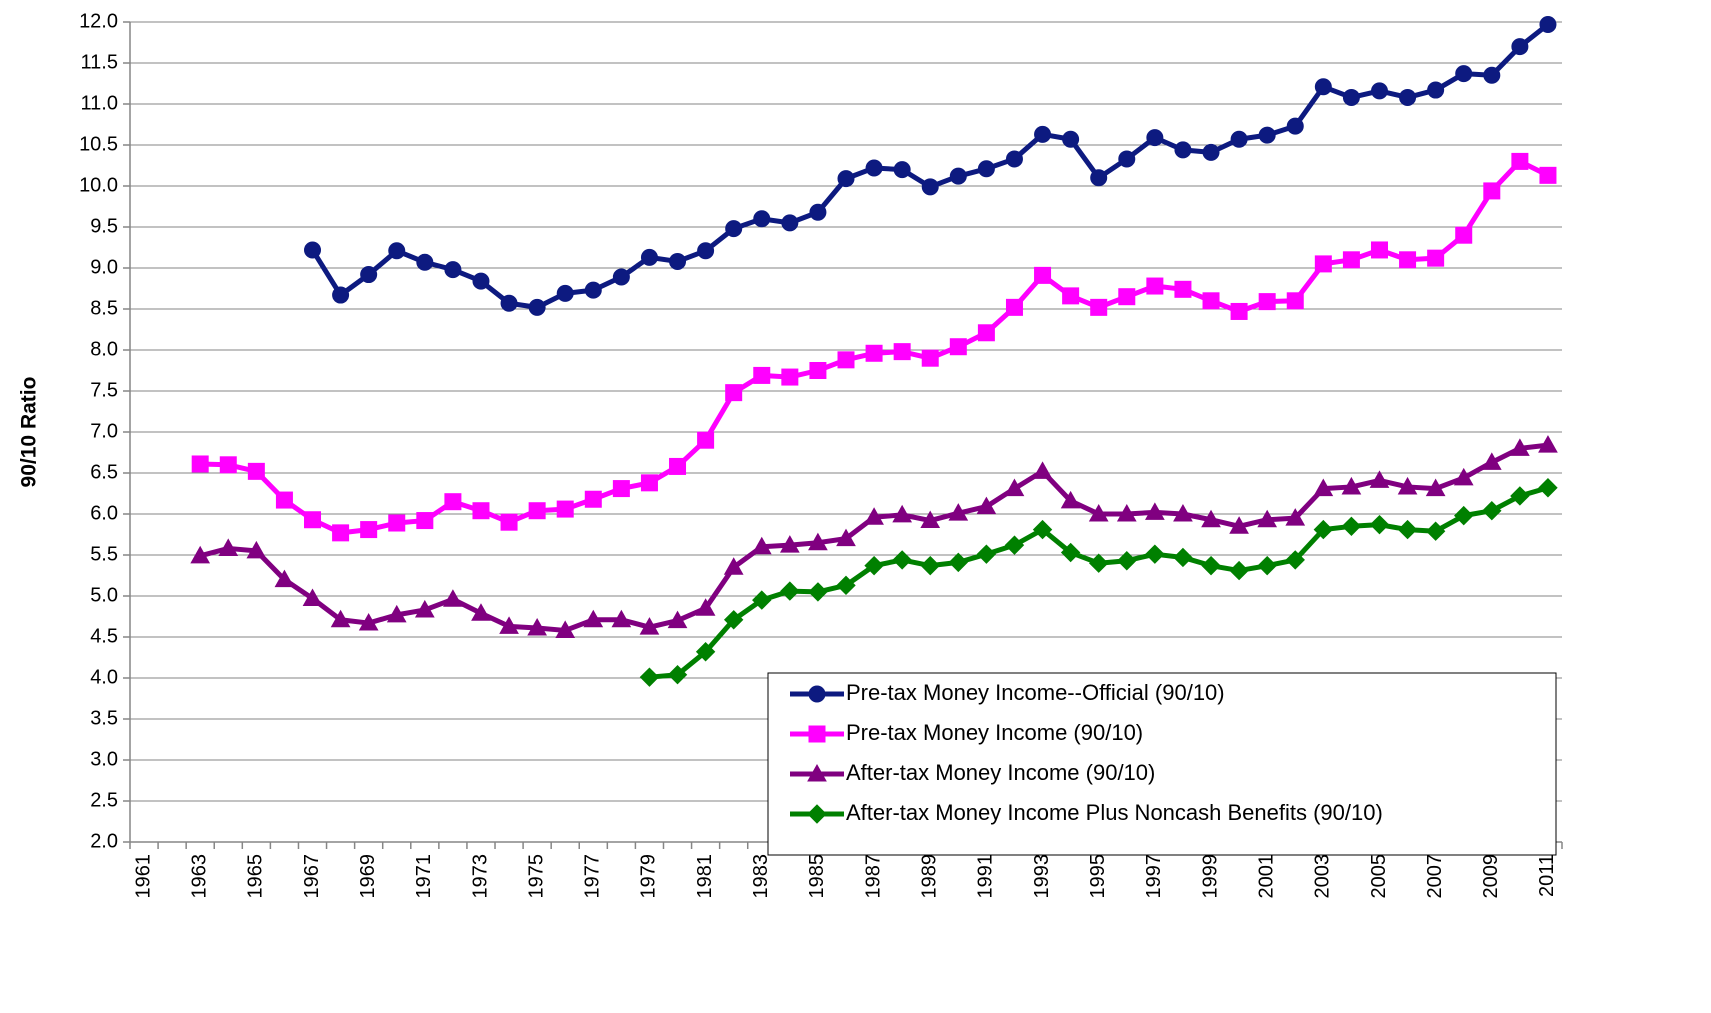  Describe the element at coordinates (1266, 876) in the screenshot. I see `x-tick-label: 2001` at that location.